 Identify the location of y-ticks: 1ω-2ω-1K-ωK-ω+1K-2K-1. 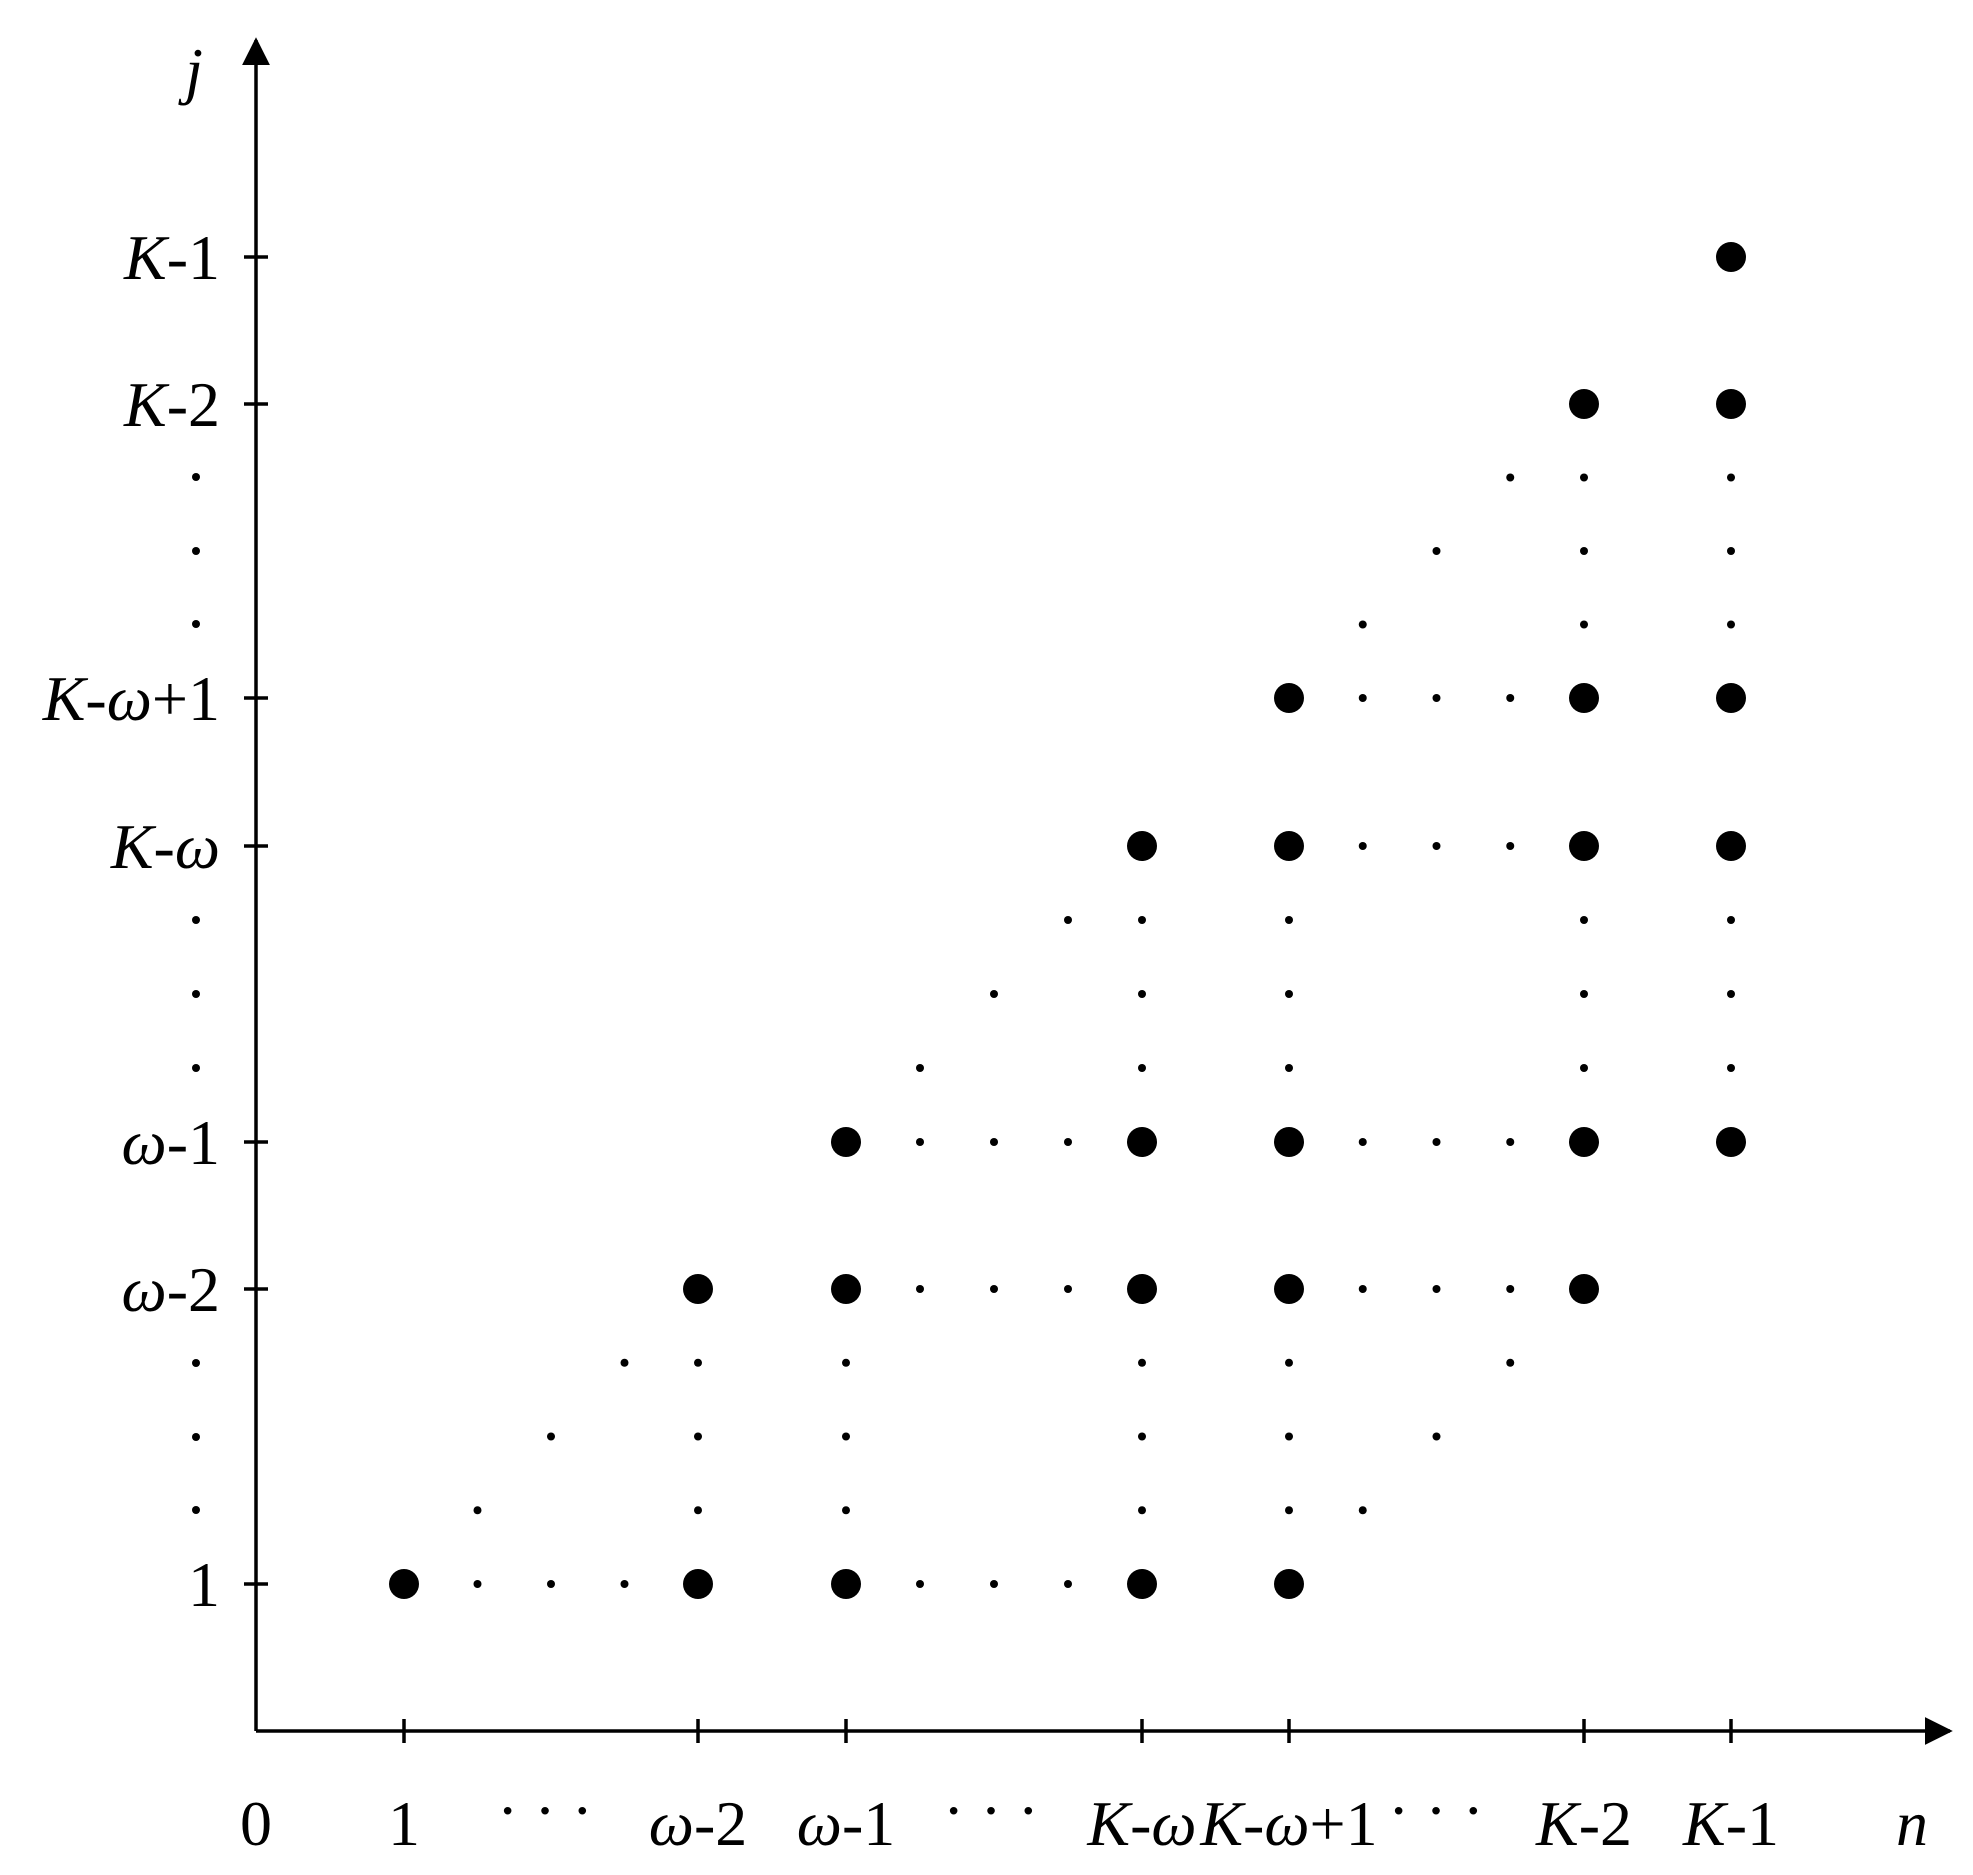
(155, 921).